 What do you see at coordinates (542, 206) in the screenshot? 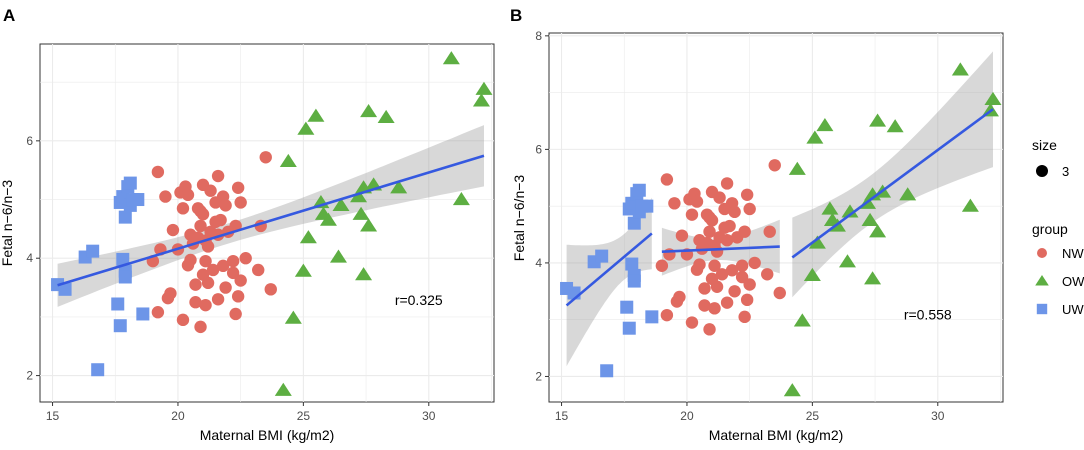
I see `y-ticks-b: 2 4 6 8` at bounding box center [542, 206].